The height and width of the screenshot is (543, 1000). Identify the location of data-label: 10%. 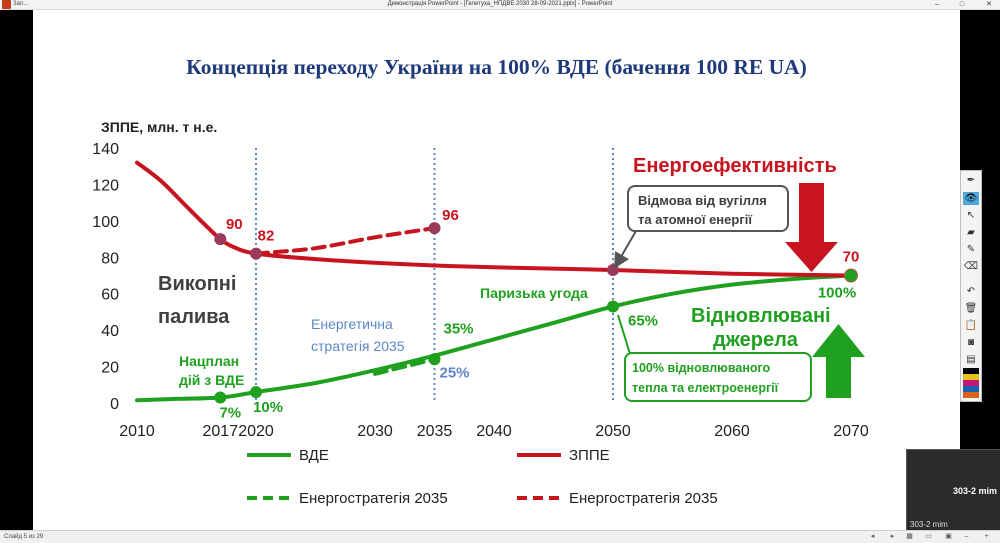
(268, 407).